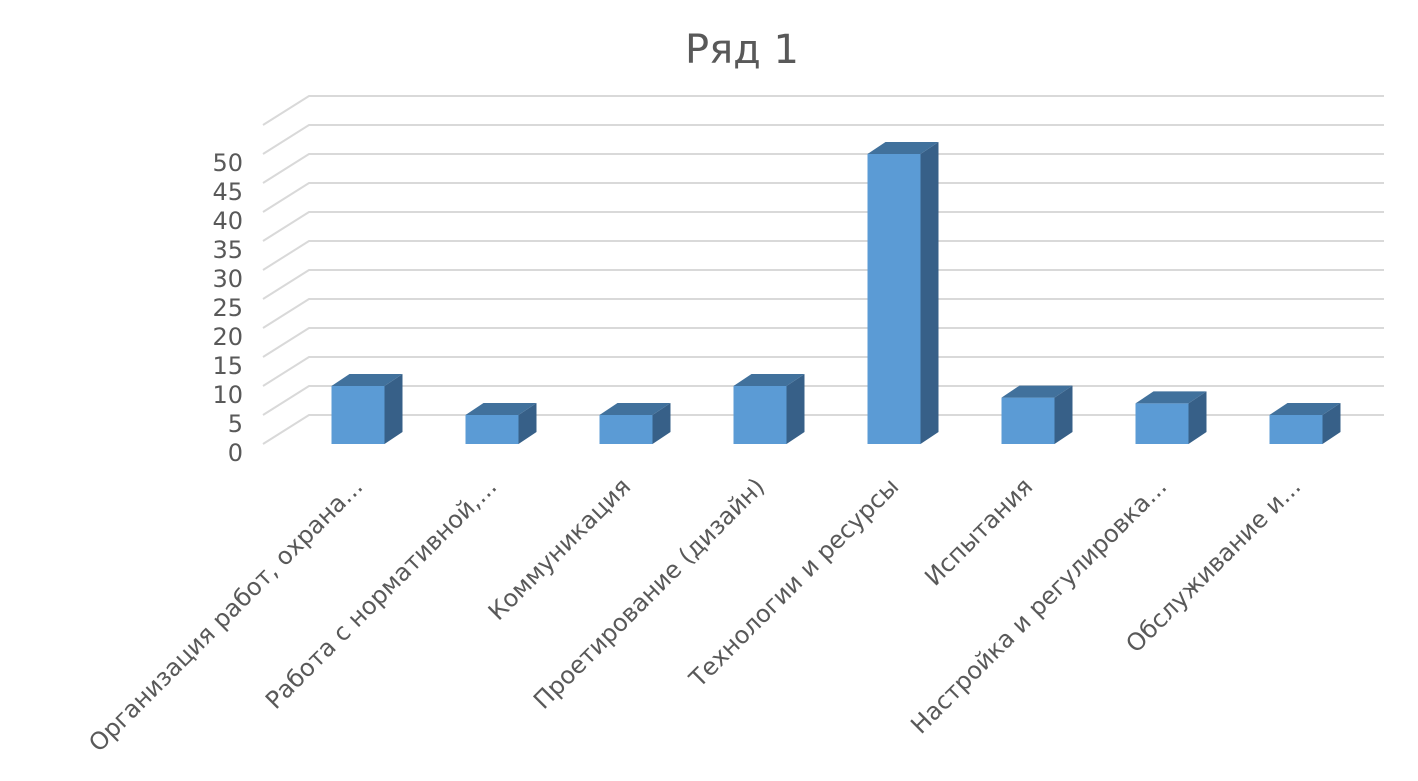 The image size is (1418, 781). What do you see at coordinates (227, 366) in the screenshot?
I see `y-tick-label: 15` at bounding box center [227, 366].